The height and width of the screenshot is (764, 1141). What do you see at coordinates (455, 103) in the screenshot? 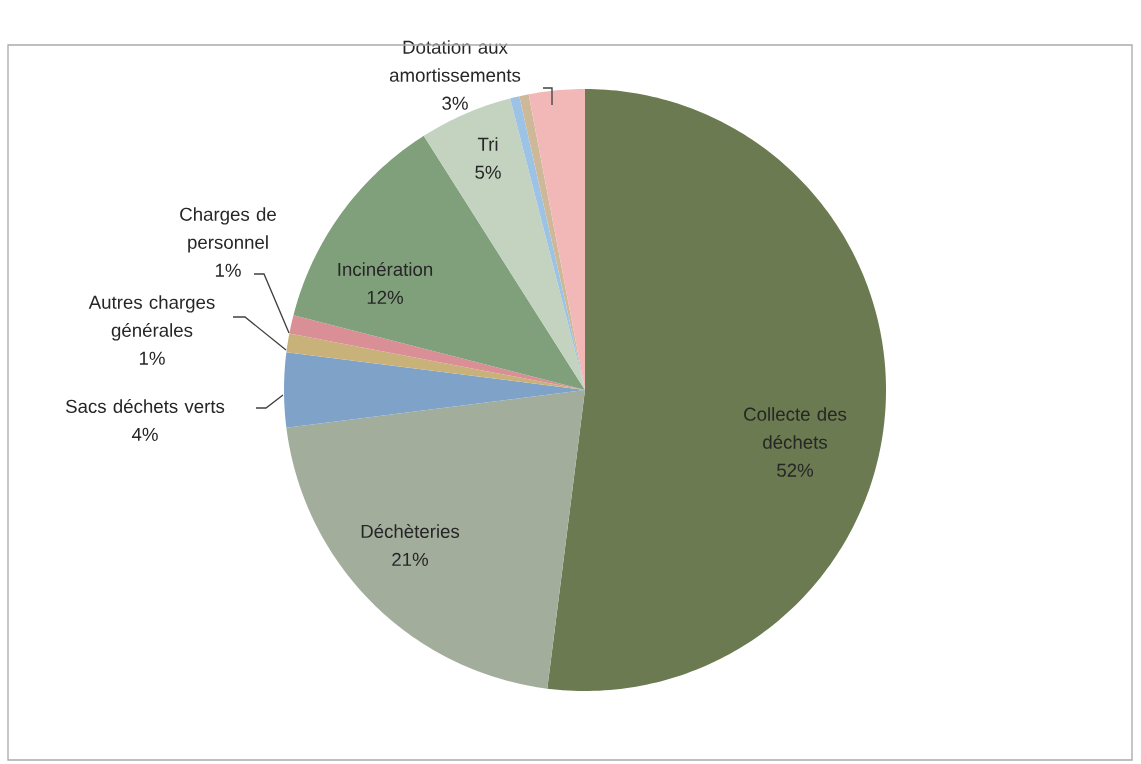
I see `data-label: 3%` at bounding box center [455, 103].